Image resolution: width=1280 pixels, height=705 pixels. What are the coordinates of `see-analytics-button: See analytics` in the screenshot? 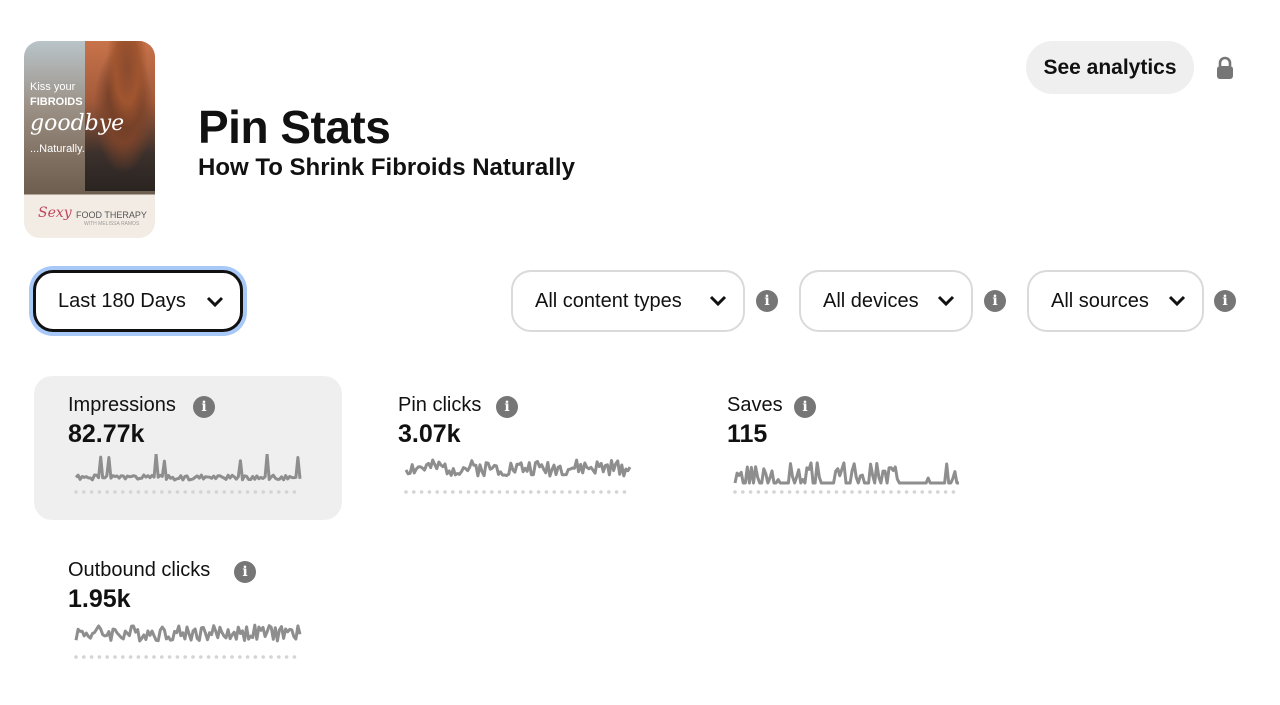 It's located at (1110, 67).